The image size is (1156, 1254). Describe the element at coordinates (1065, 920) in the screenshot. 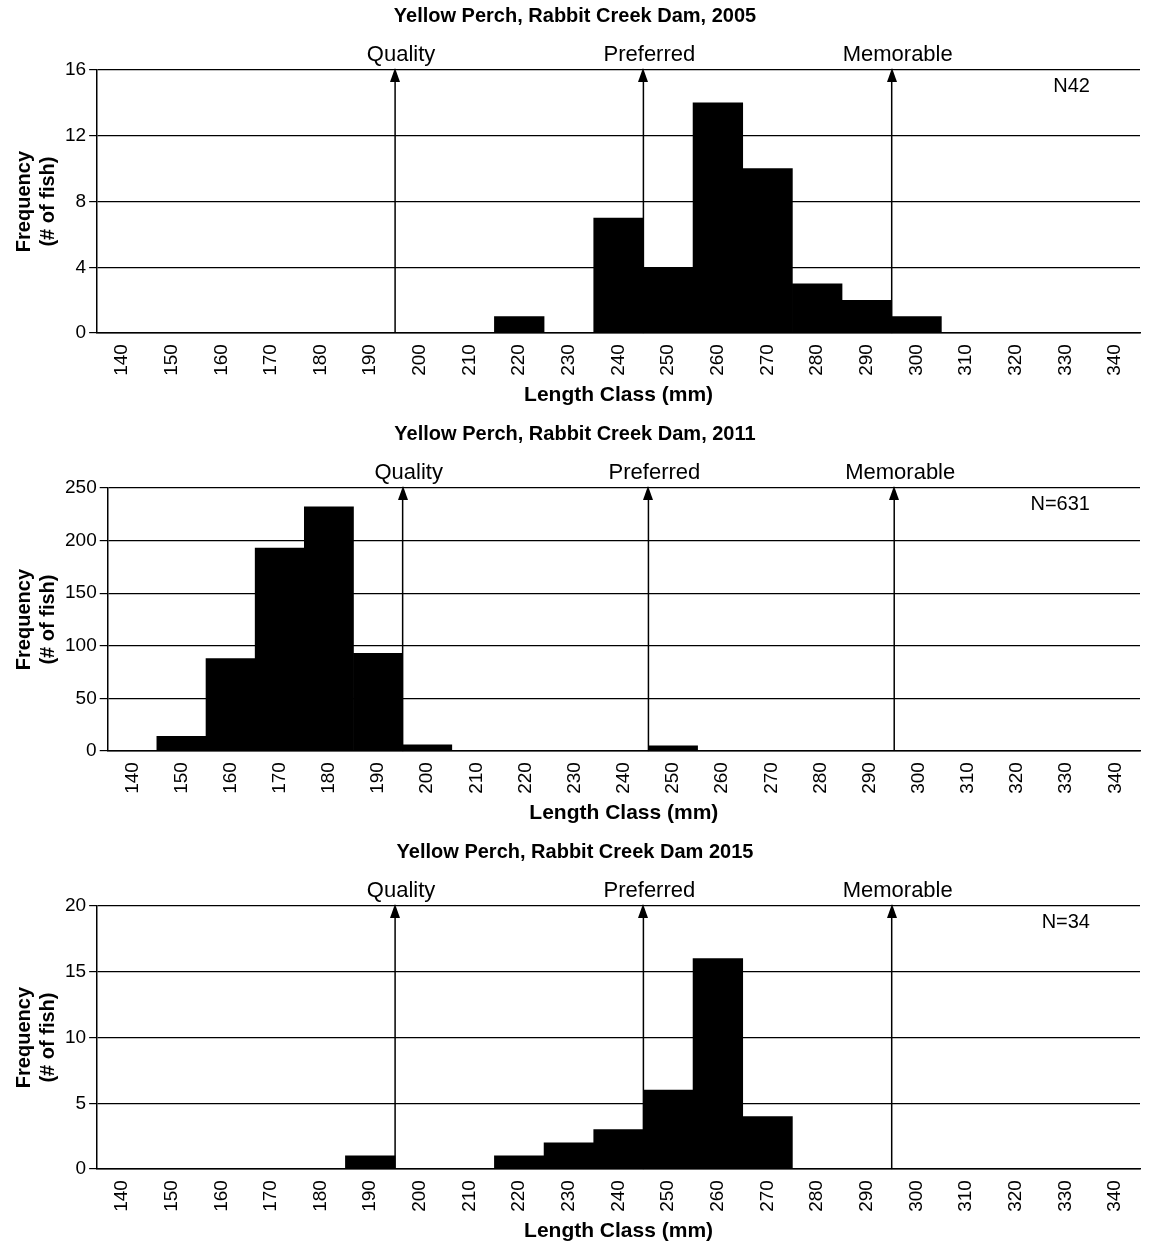

I see `annotation: N=34` at that location.